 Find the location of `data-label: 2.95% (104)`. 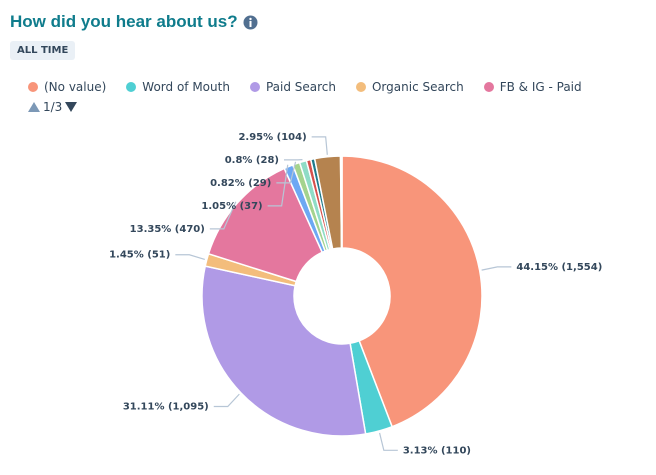

data-label: 2.95% (104) is located at coordinates (272, 137).